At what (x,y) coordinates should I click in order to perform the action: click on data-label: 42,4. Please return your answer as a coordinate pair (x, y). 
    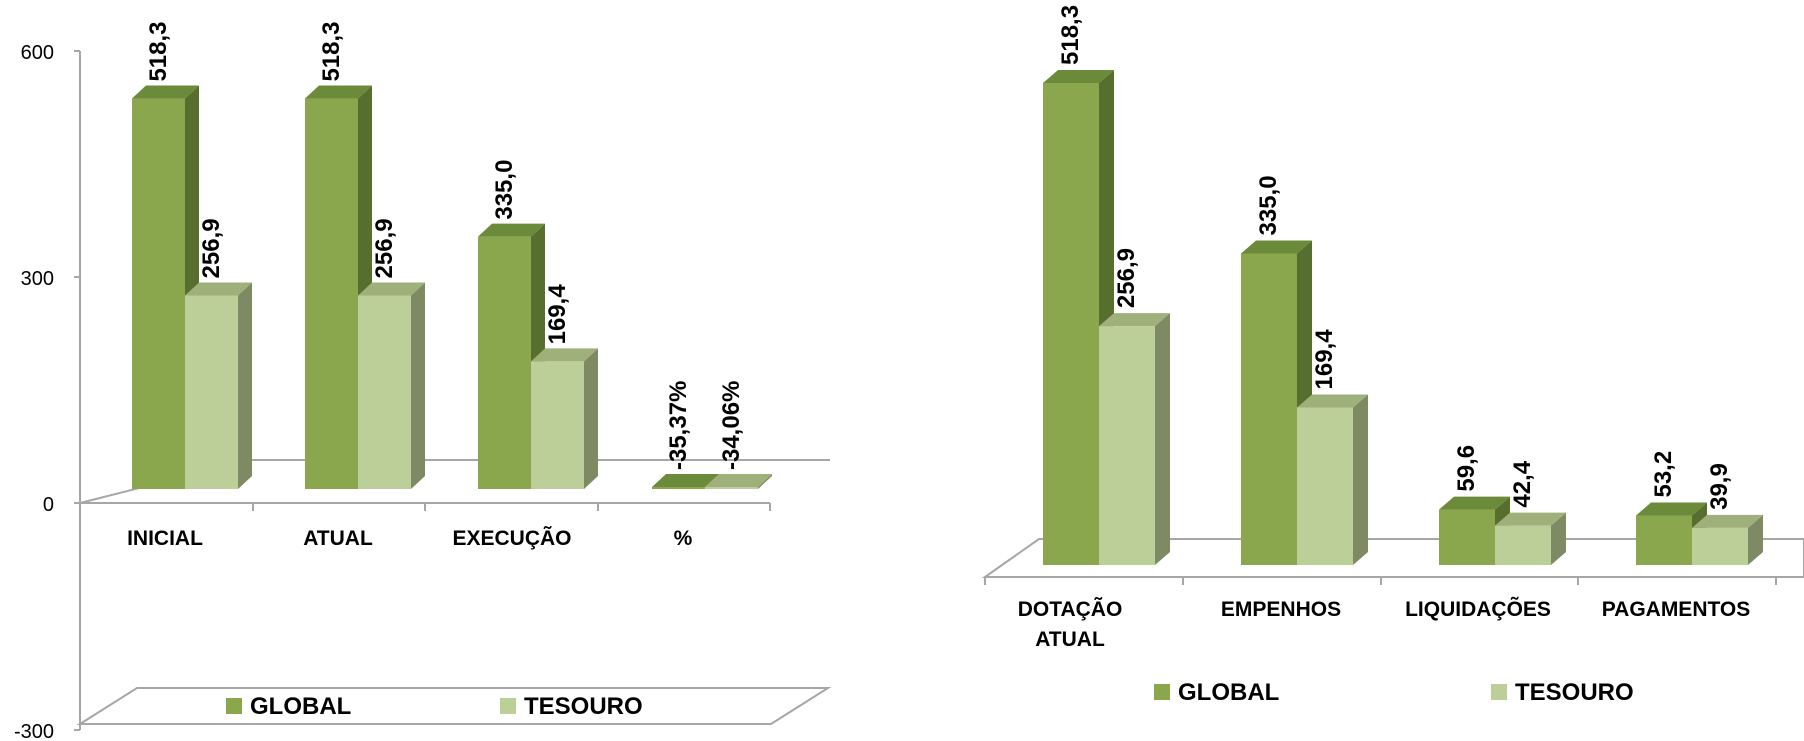
    Looking at the image, I should click on (1522, 483).